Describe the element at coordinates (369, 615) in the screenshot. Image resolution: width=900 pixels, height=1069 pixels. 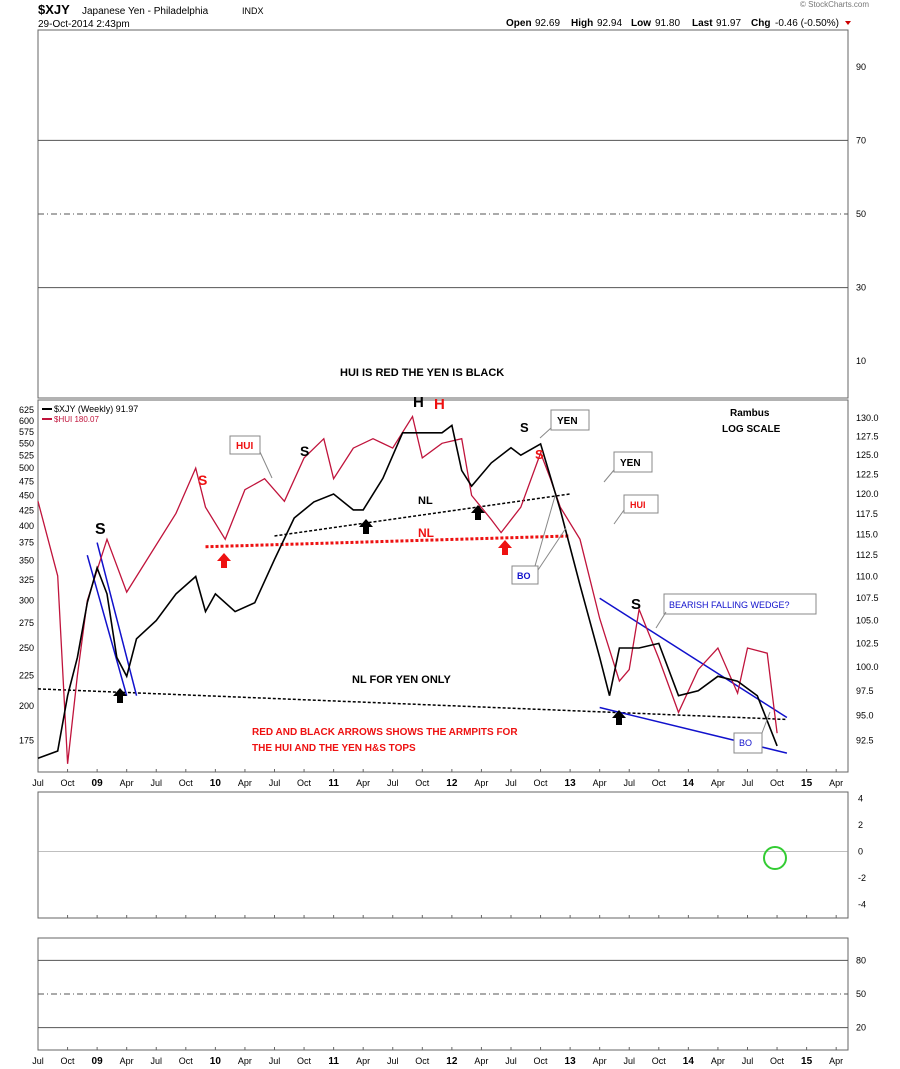
I see `armpit-arrows` at that location.